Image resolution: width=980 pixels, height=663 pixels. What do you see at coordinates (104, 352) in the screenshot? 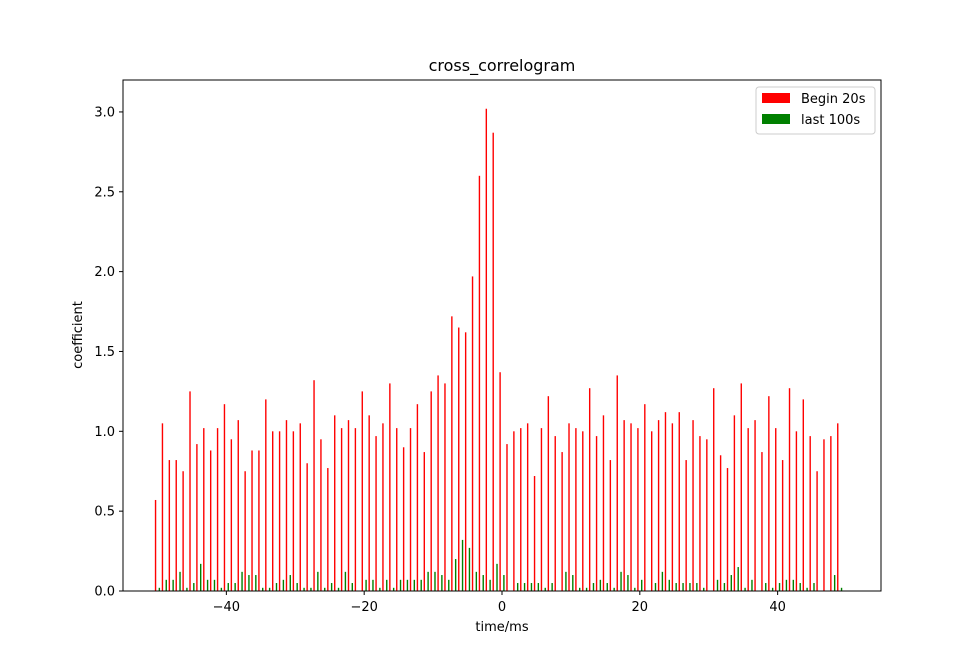
I see `y-tick-label: 1.5` at bounding box center [104, 352].